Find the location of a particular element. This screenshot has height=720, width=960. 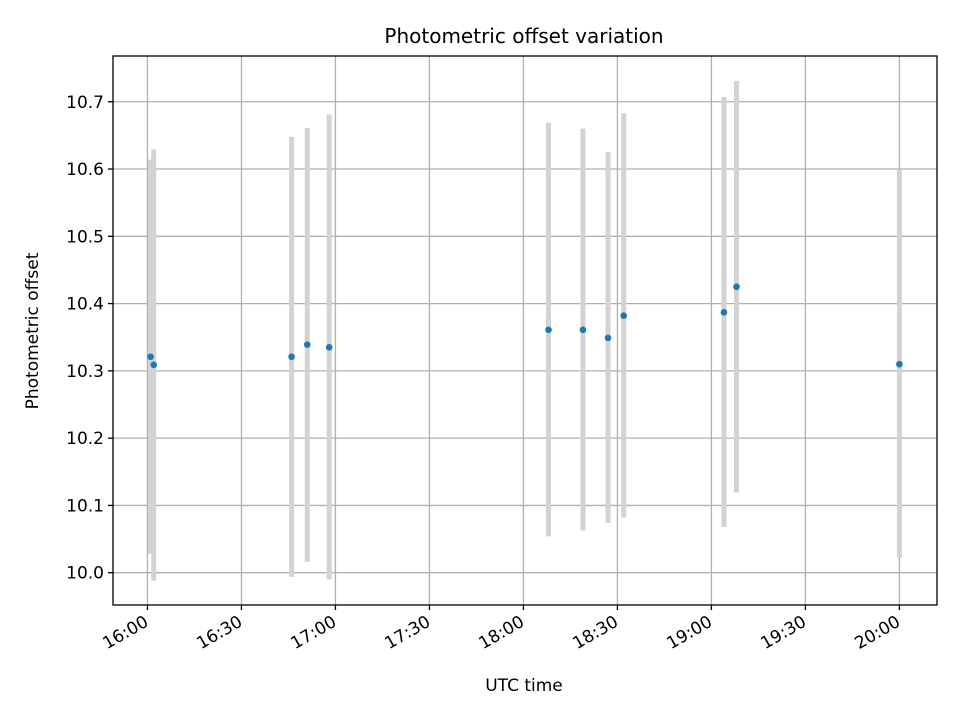

y-tick-label: 10.5 is located at coordinates (85, 237).